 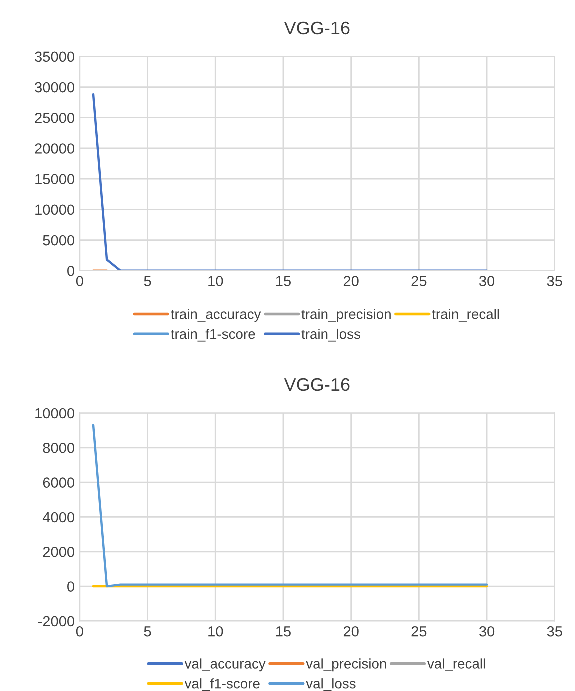 What do you see at coordinates (213, 335) in the screenshot?
I see `legend-label: train_f1-score` at bounding box center [213, 335].